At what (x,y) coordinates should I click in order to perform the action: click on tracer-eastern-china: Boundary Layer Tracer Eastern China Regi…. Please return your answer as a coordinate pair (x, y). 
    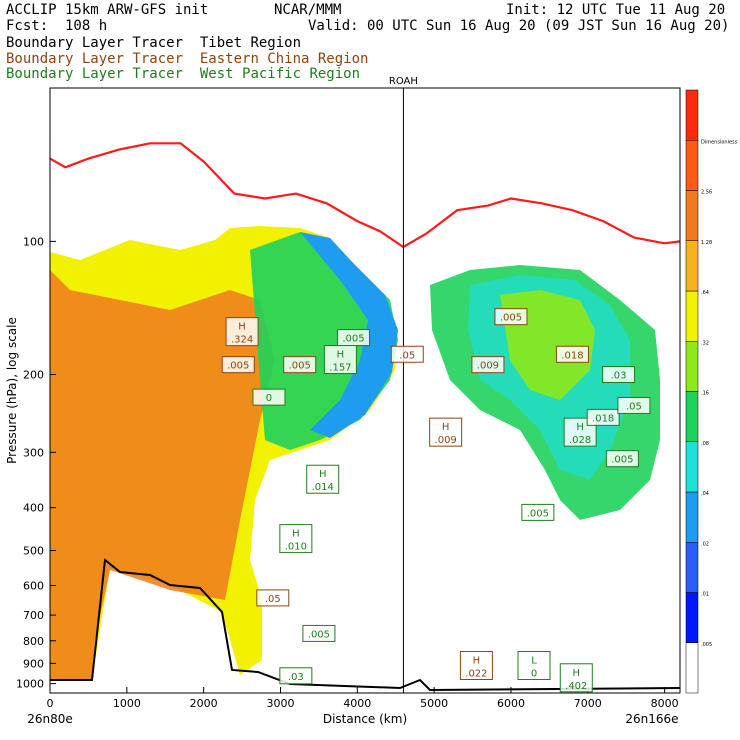
    Looking at the image, I should click on (187, 59).